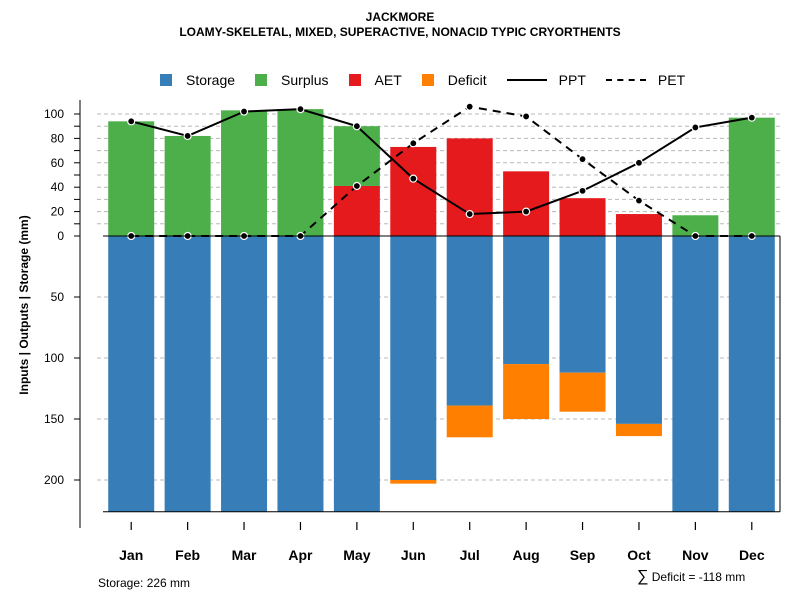  What do you see at coordinates (305, 80) in the screenshot?
I see `legend-label-surplus: Surplus` at bounding box center [305, 80].